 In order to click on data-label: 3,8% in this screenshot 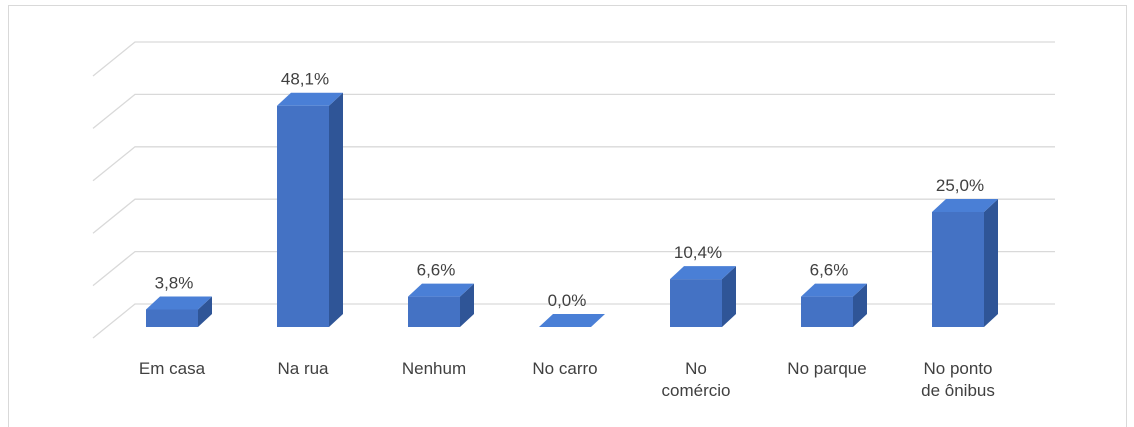, I will do `click(174, 283)`.